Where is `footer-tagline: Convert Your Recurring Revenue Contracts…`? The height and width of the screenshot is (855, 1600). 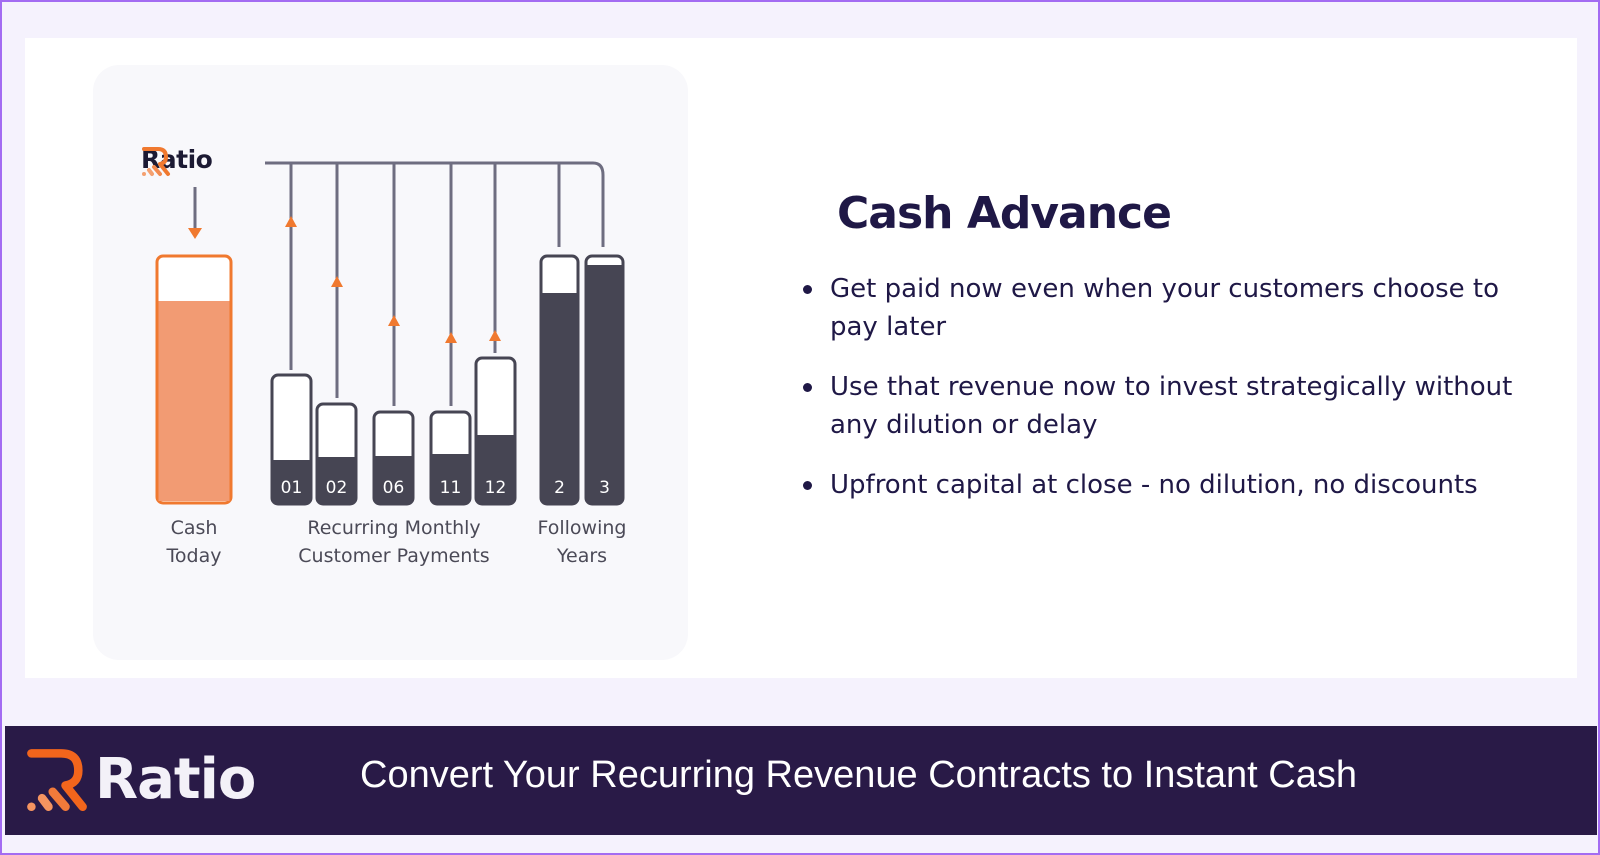
footer-tagline: Convert Your Recurring Revenue Contracts… is located at coordinates (858, 775).